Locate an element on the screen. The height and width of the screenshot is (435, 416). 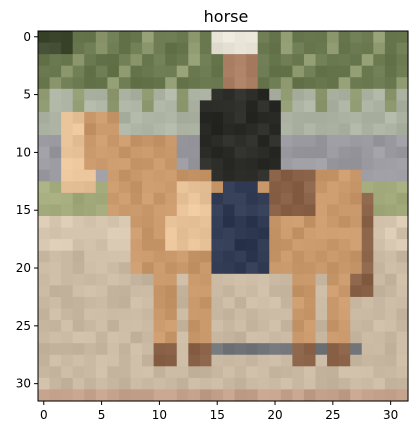
y-tick-label: 5 is located at coordinates (27, 95).